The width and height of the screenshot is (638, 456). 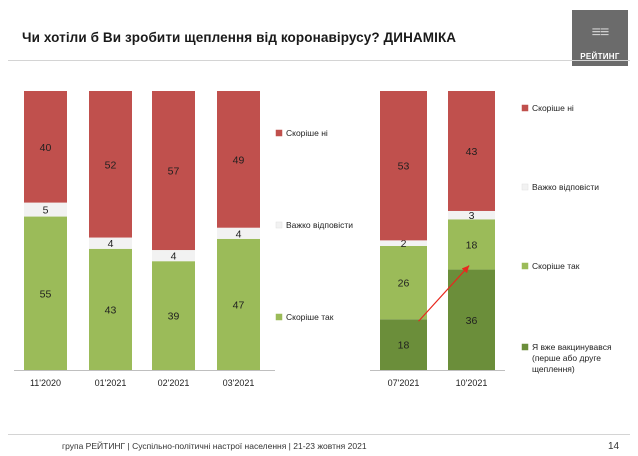 I want to click on bar-segment-11-2020-скоріше-ні, so click(x=45, y=147).